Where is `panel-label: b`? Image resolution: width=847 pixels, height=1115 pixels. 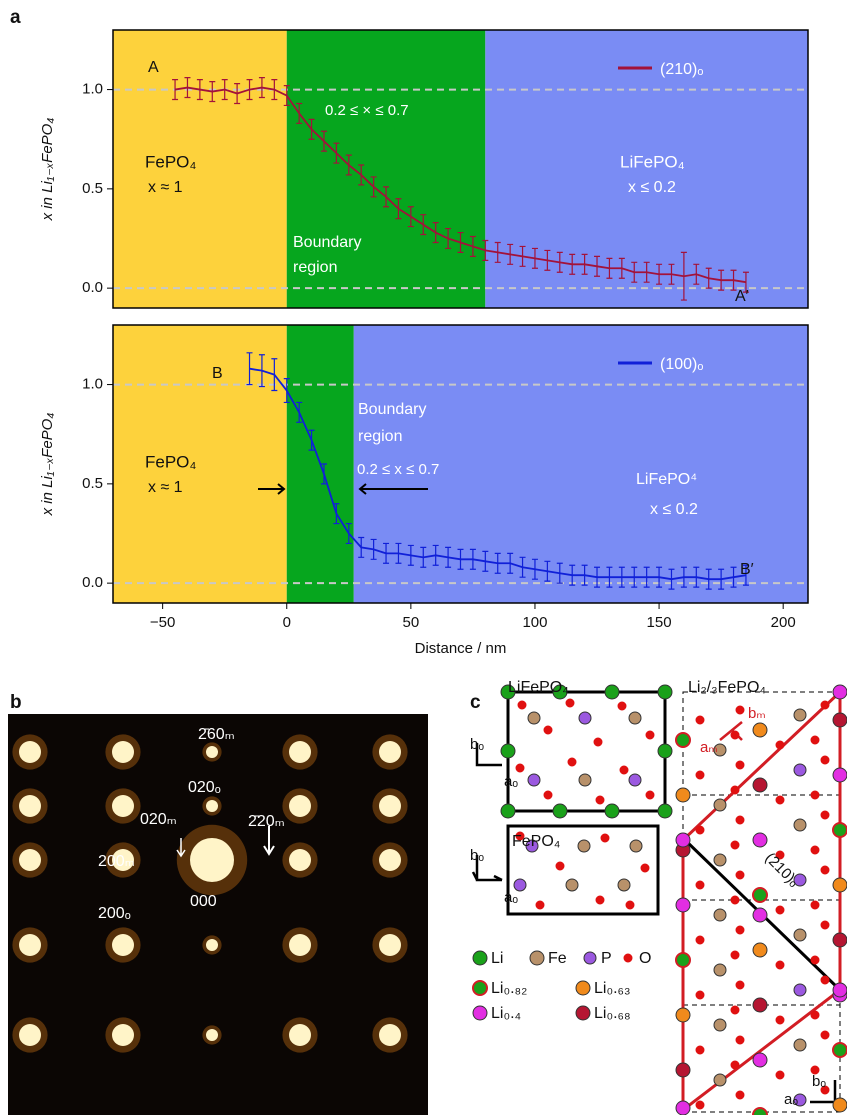 panel-label: b is located at coordinates (16, 702).